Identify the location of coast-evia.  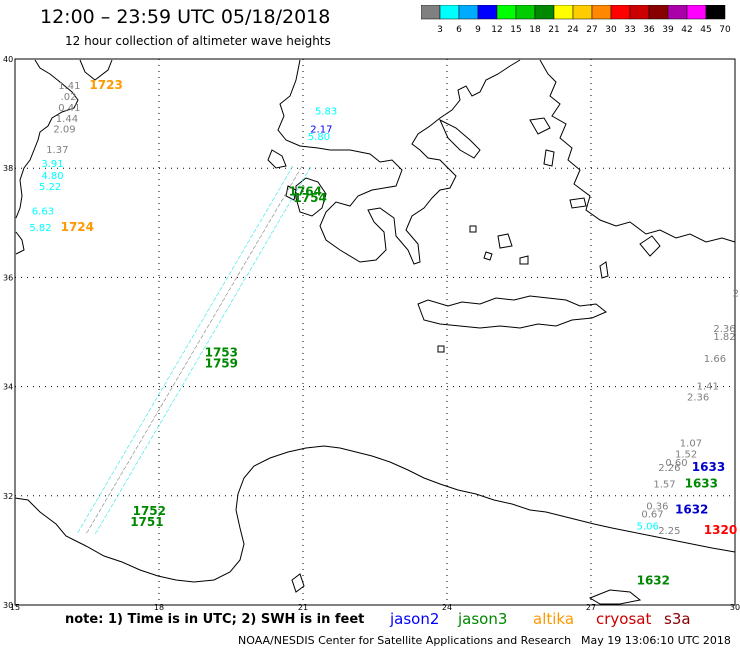
(459, 138).